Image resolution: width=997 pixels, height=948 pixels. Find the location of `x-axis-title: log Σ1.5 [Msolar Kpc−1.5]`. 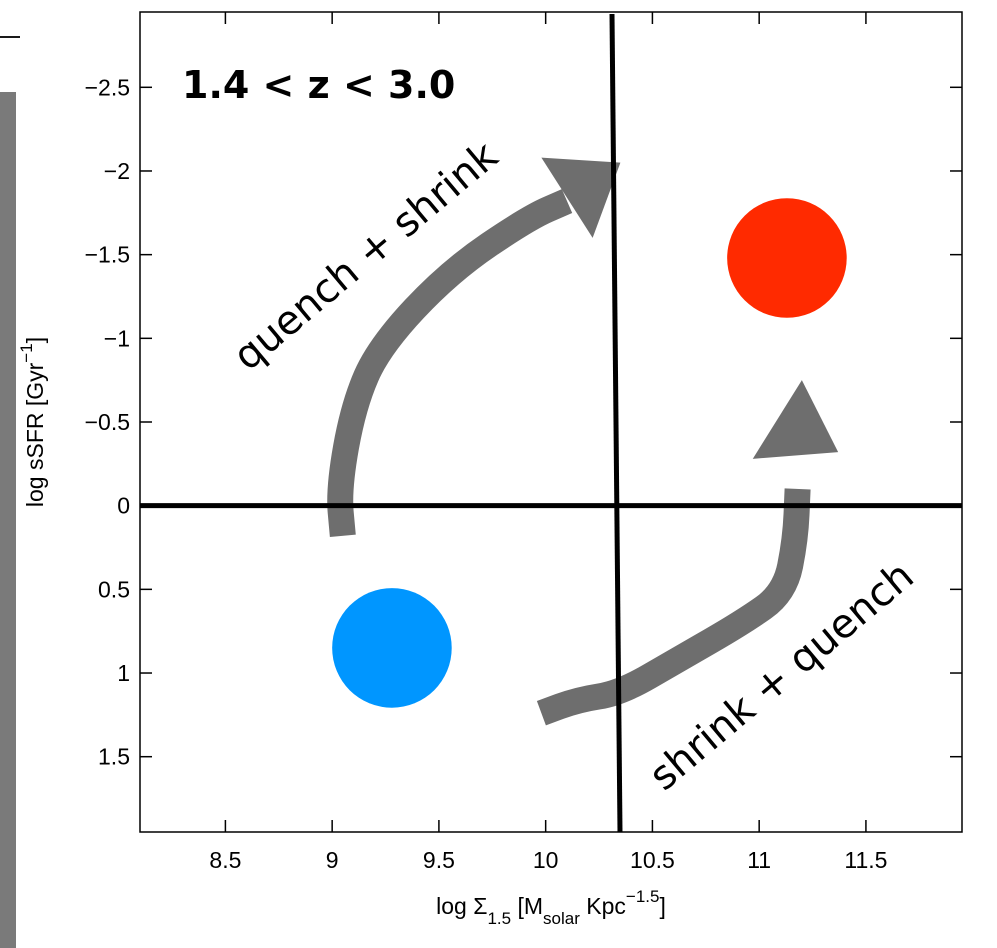

x-axis-title: log Σ1.5 [Msolar Kpc−1.5] is located at coordinates (551, 907).